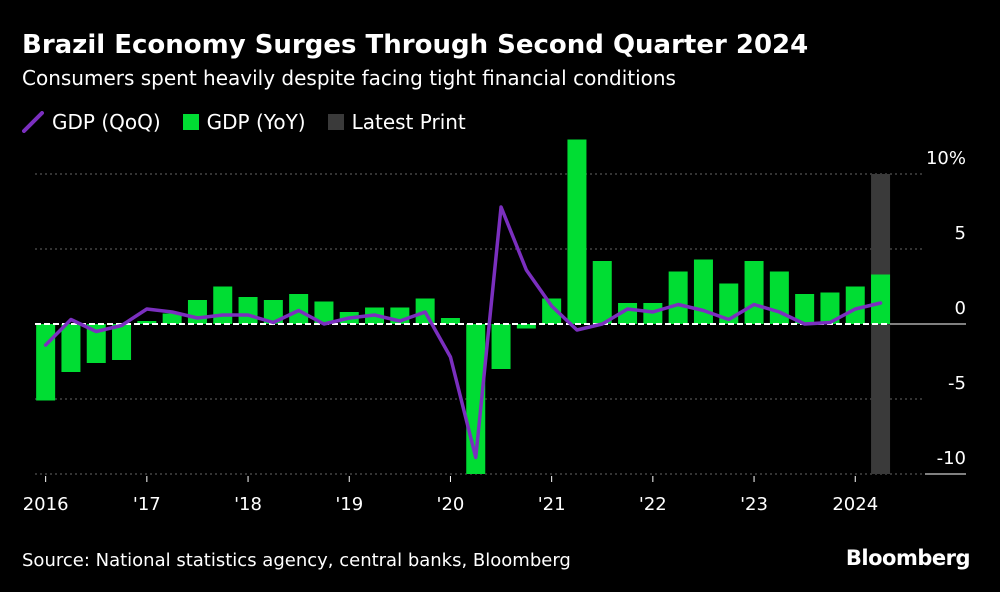 The width and height of the screenshot is (1000, 592). I want to click on legend-label-yoy: GDP (YoY), so click(256, 122).